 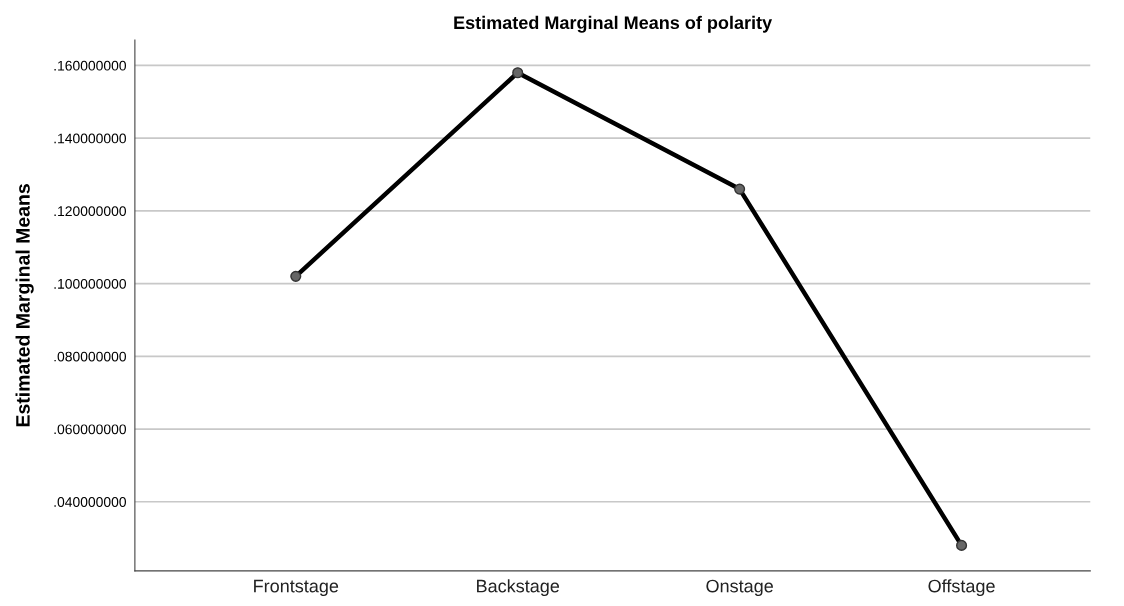 What do you see at coordinates (90, 138) in the screenshot?
I see `y-tick-label: .140000000` at bounding box center [90, 138].